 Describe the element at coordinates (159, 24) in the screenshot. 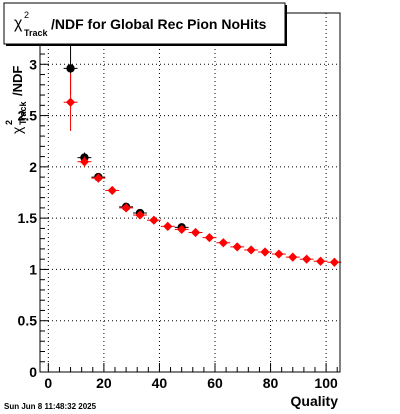

I see `chart-title: /NDF for Global Rec Pion NoHits` at that location.